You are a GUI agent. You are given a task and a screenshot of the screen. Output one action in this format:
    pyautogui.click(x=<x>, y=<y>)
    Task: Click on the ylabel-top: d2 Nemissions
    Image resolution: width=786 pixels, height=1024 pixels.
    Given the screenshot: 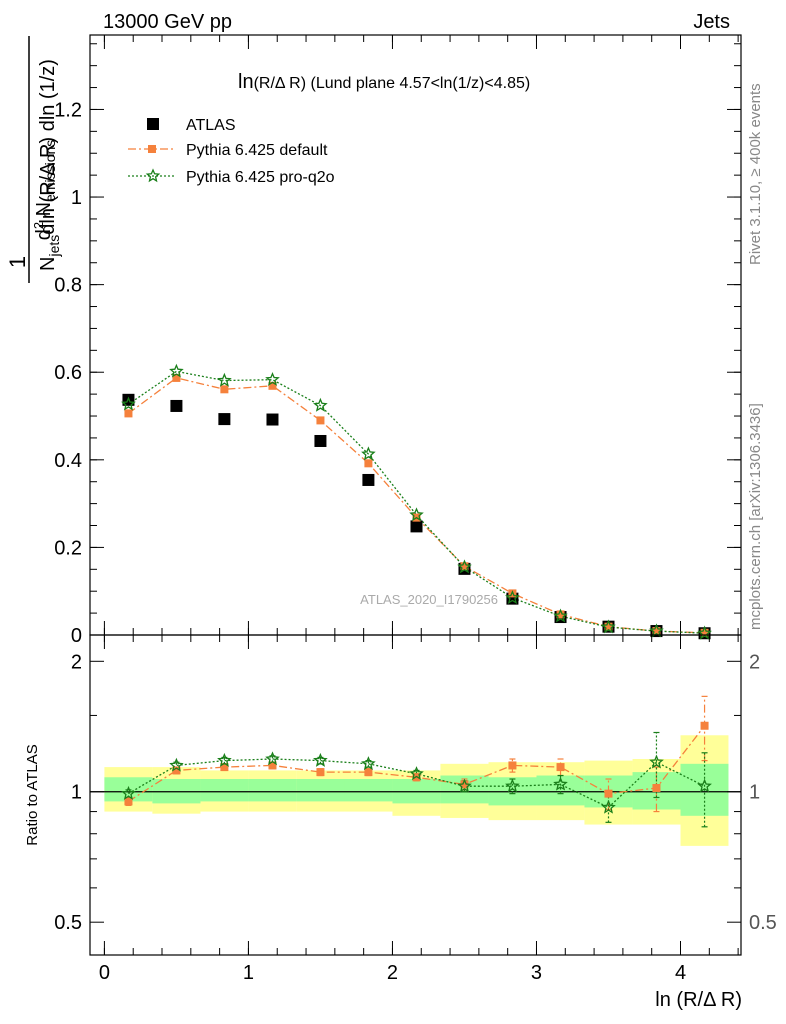 What is the action you would take?
    pyautogui.click(x=44, y=190)
    